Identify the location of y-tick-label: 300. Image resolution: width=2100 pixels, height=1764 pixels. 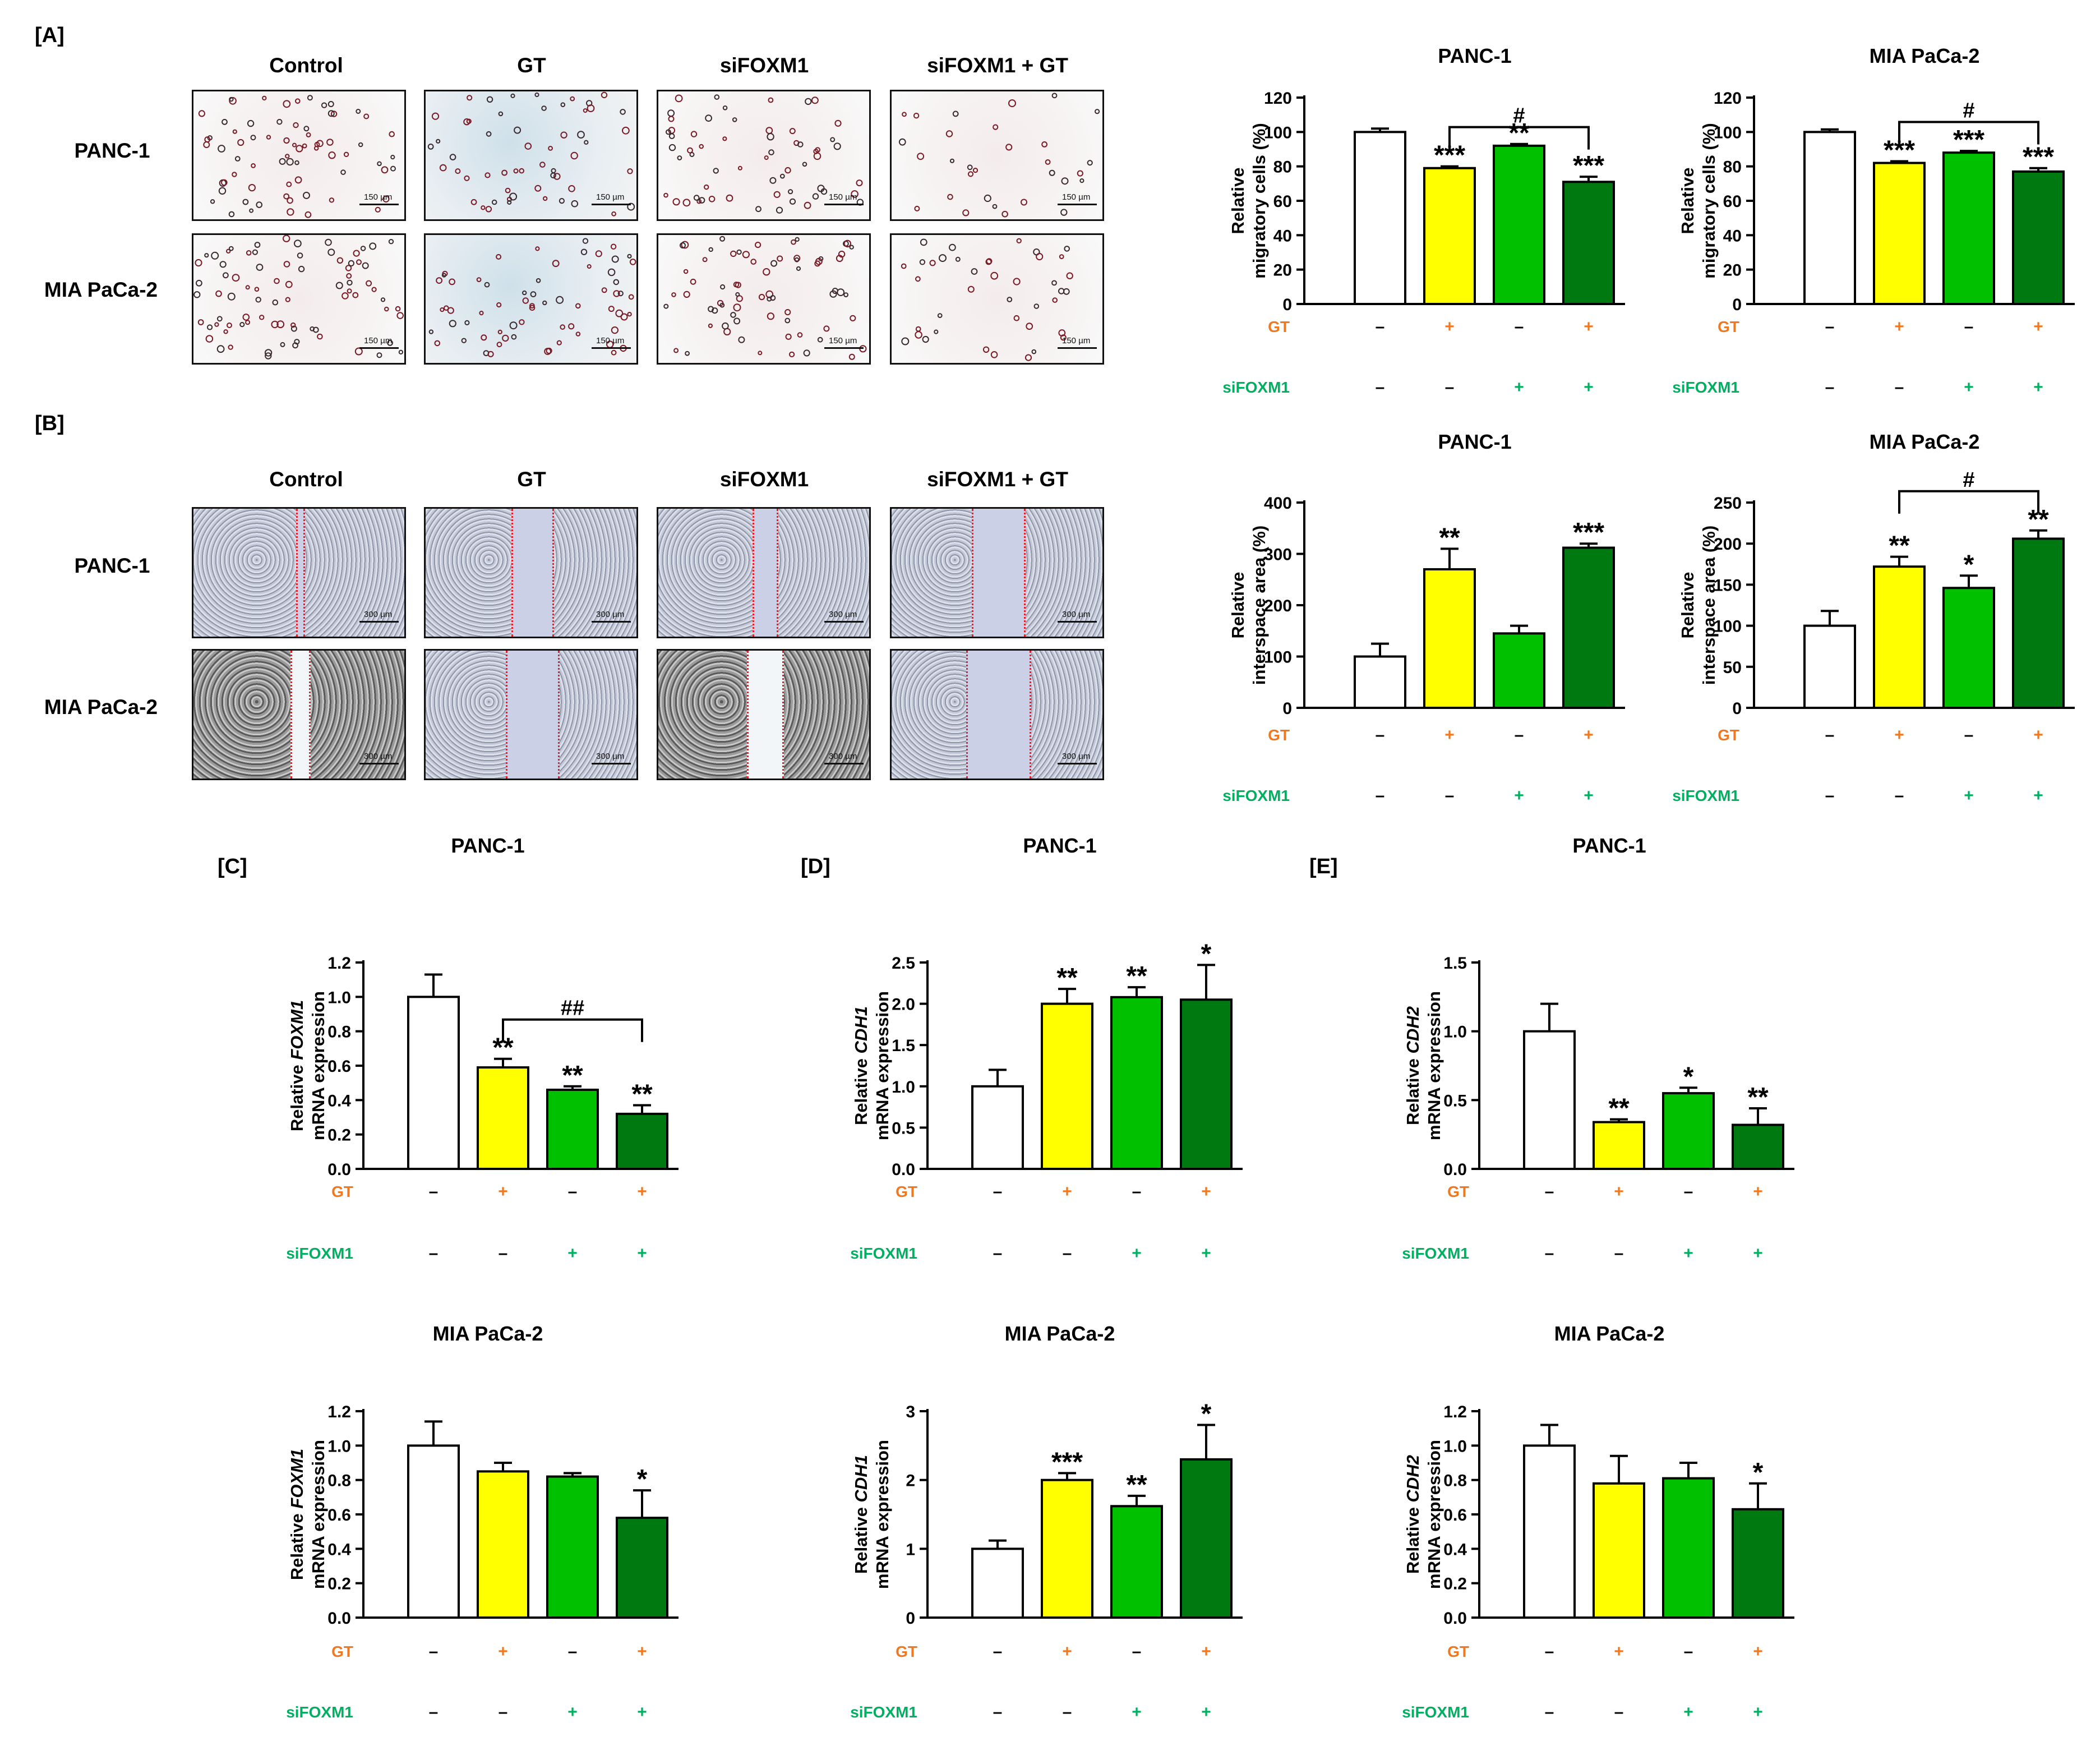
(1278, 555).